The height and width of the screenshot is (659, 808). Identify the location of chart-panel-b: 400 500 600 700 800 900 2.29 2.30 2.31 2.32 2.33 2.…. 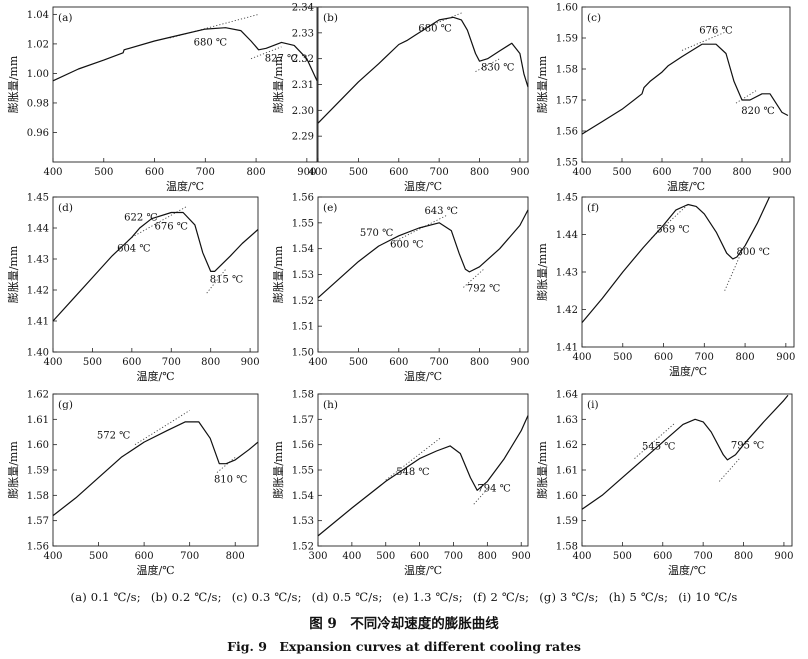
(400, 98).